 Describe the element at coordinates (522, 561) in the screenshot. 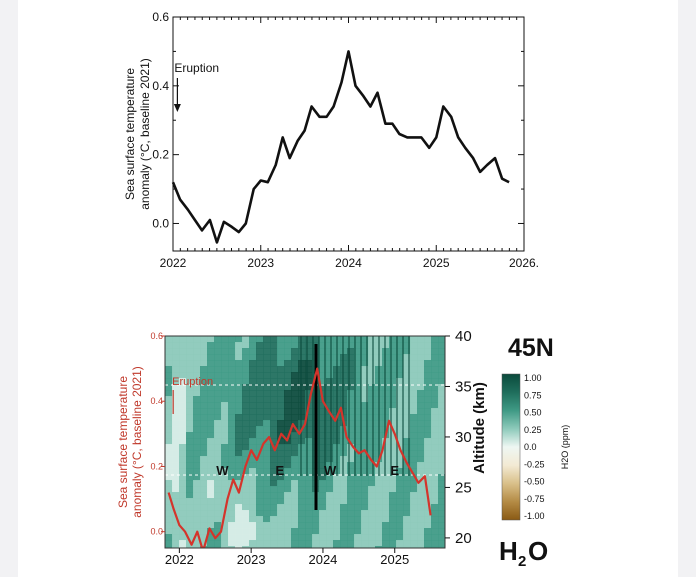

I see `species-title-sub: 2` at that location.